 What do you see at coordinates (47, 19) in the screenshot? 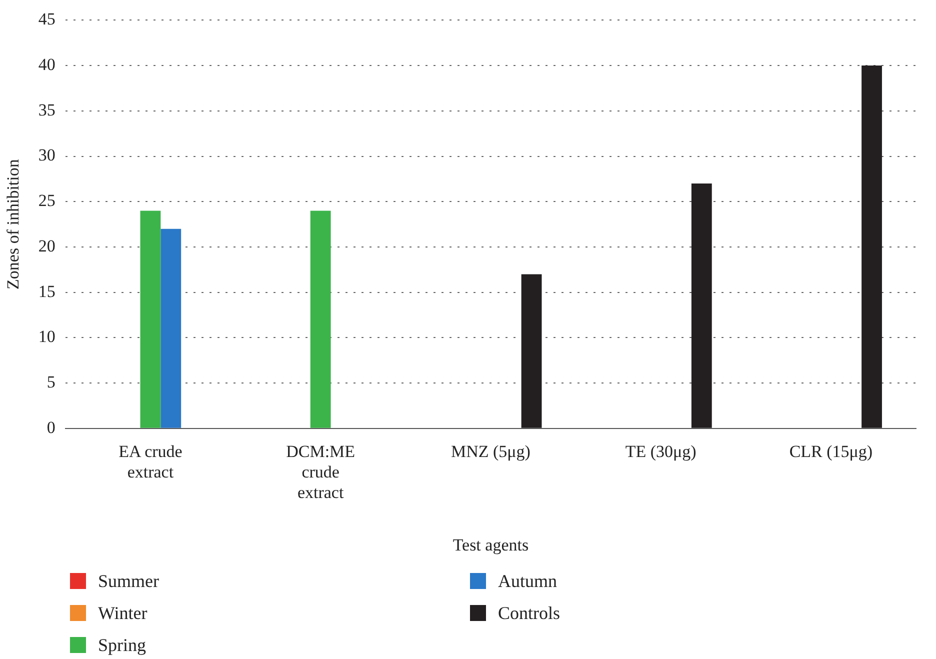
I see `y-tick-label: 45` at bounding box center [47, 19].